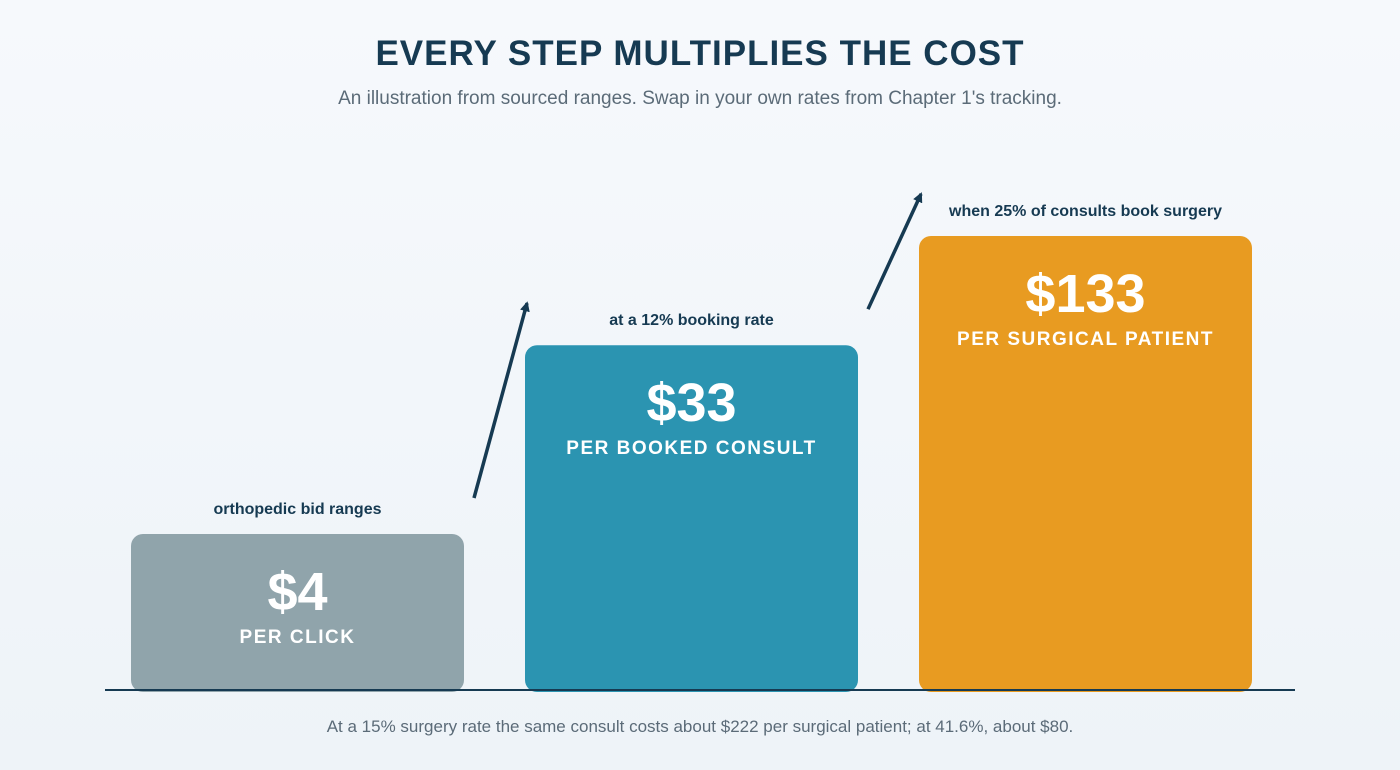 The height and width of the screenshot is (770, 1400). I want to click on bar-value-per-click: $4, so click(297, 592).